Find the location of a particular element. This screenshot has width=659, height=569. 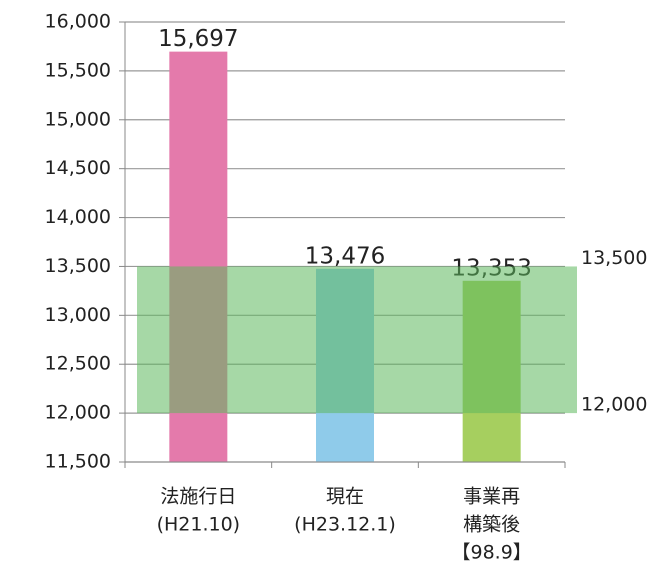

x-tick-label: (H23.12.1) is located at coordinates (345, 525).